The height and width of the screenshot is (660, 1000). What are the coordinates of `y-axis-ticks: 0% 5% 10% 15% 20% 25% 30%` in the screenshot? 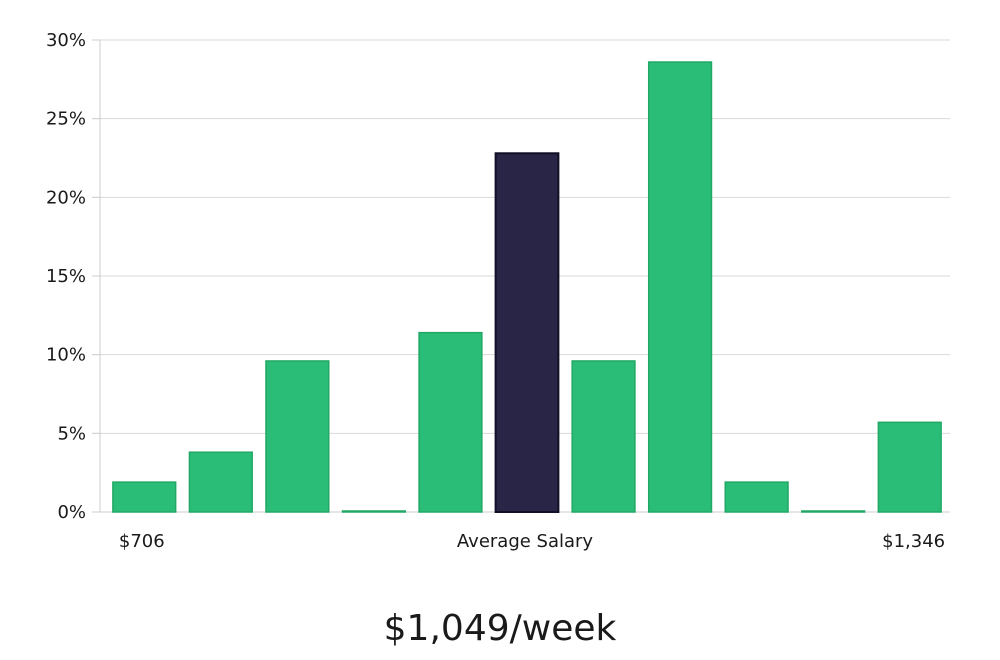 It's located at (73, 276).